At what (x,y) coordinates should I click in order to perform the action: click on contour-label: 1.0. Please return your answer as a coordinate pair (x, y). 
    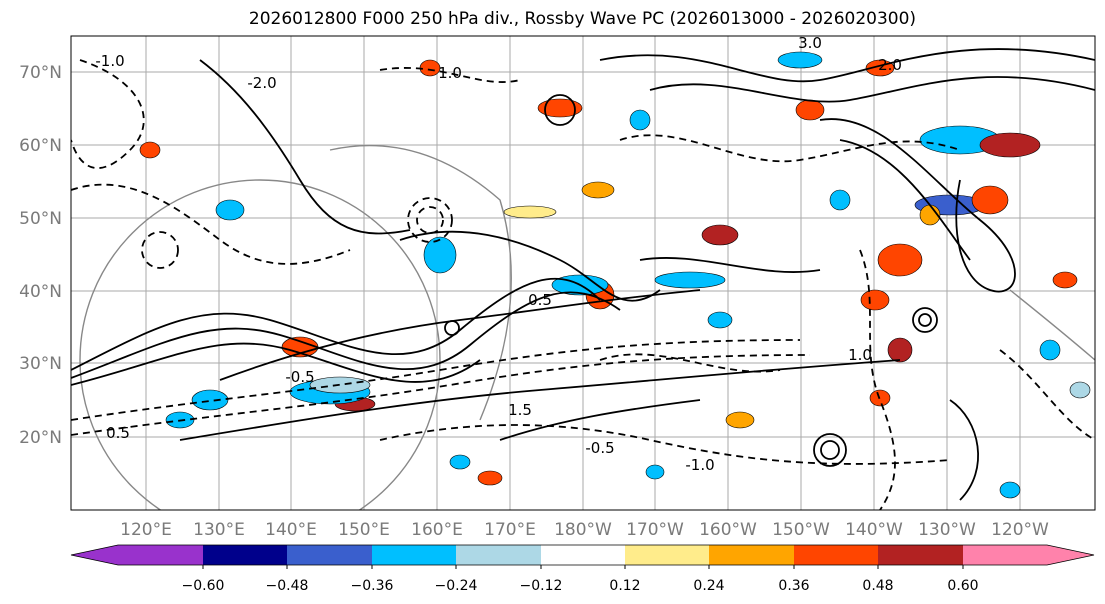
    Looking at the image, I should click on (860, 355).